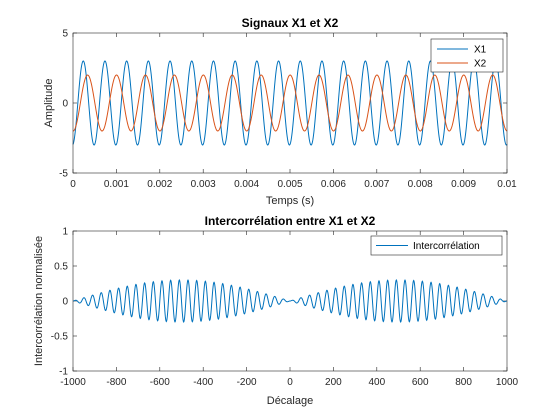 The image size is (560, 420). What do you see at coordinates (290, 382) in the screenshot?
I see `xcorr-xtick-label: 0` at bounding box center [290, 382].